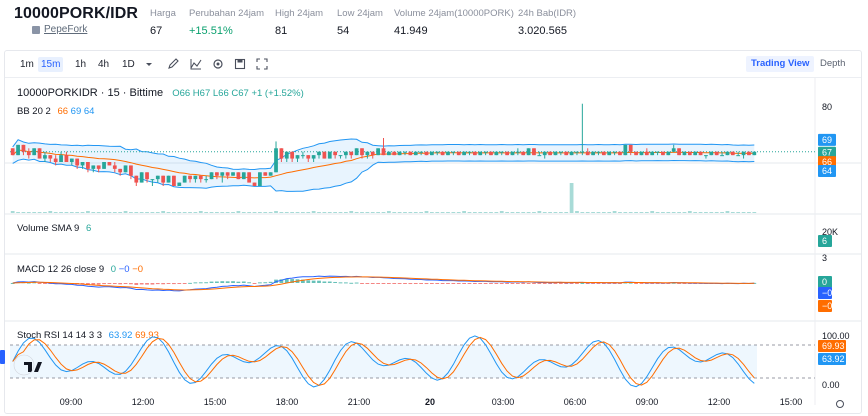  What do you see at coordinates (66, 29) in the screenshot?
I see `pair-subtitle-link: PepeFork` at bounding box center [66, 29].